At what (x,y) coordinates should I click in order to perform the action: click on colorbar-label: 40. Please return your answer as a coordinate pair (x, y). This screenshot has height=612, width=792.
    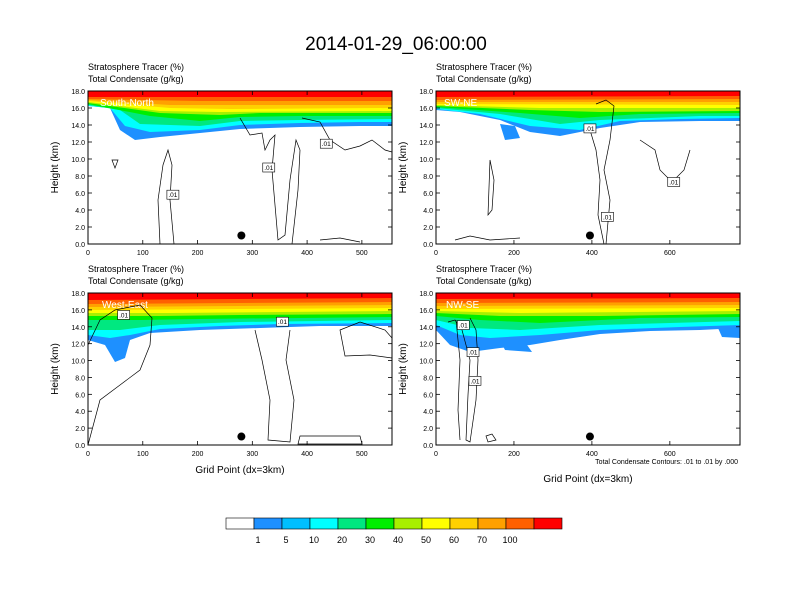
    Looking at the image, I should click on (398, 540).